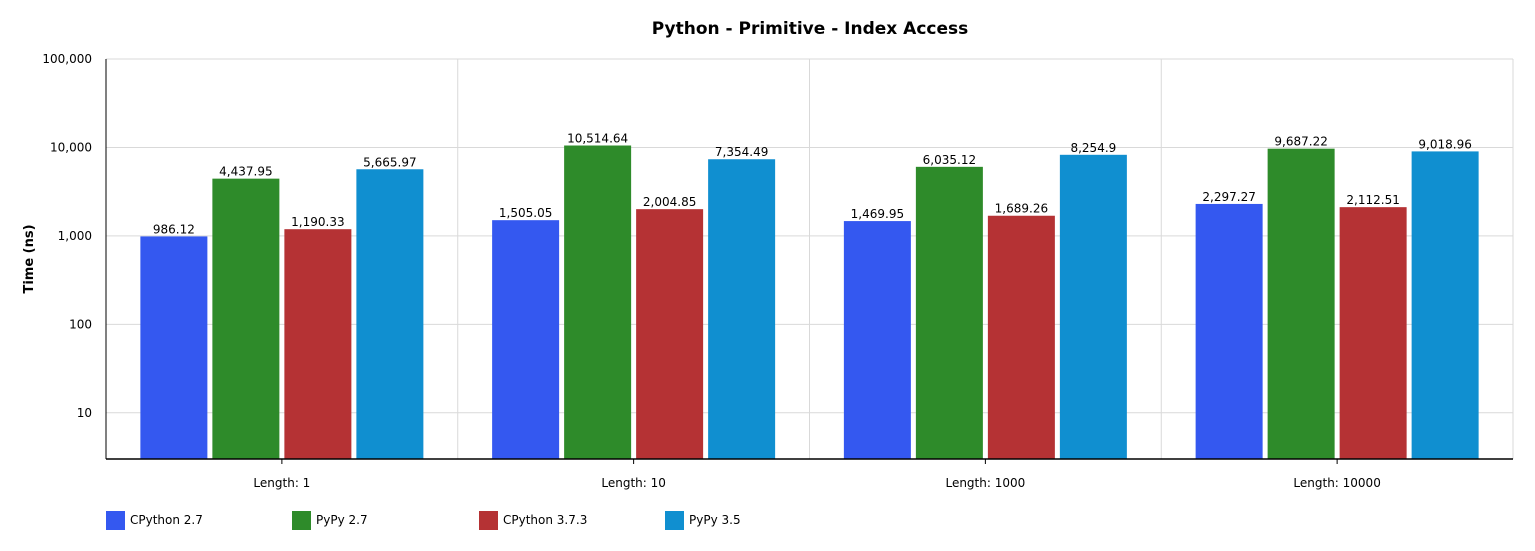 The image size is (1535, 551). What do you see at coordinates (174, 229) in the screenshot?
I see `data-label: 986.12` at bounding box center [174, 229].